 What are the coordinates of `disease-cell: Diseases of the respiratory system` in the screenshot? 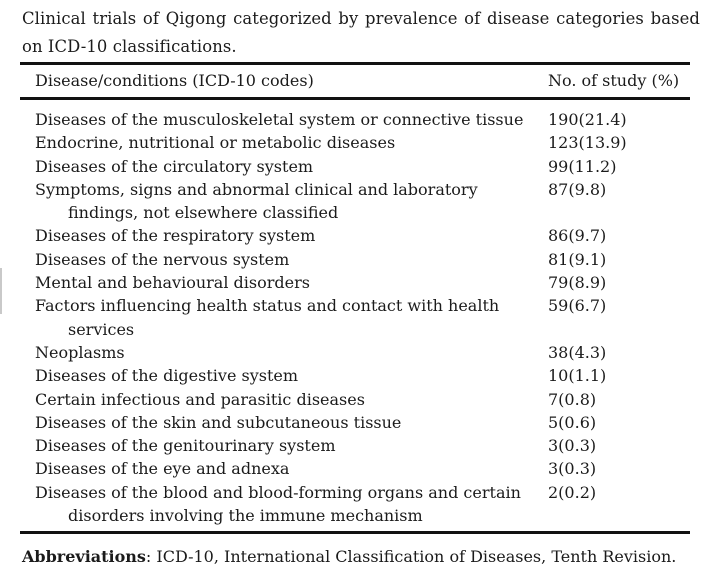 It's located at (274, 235).